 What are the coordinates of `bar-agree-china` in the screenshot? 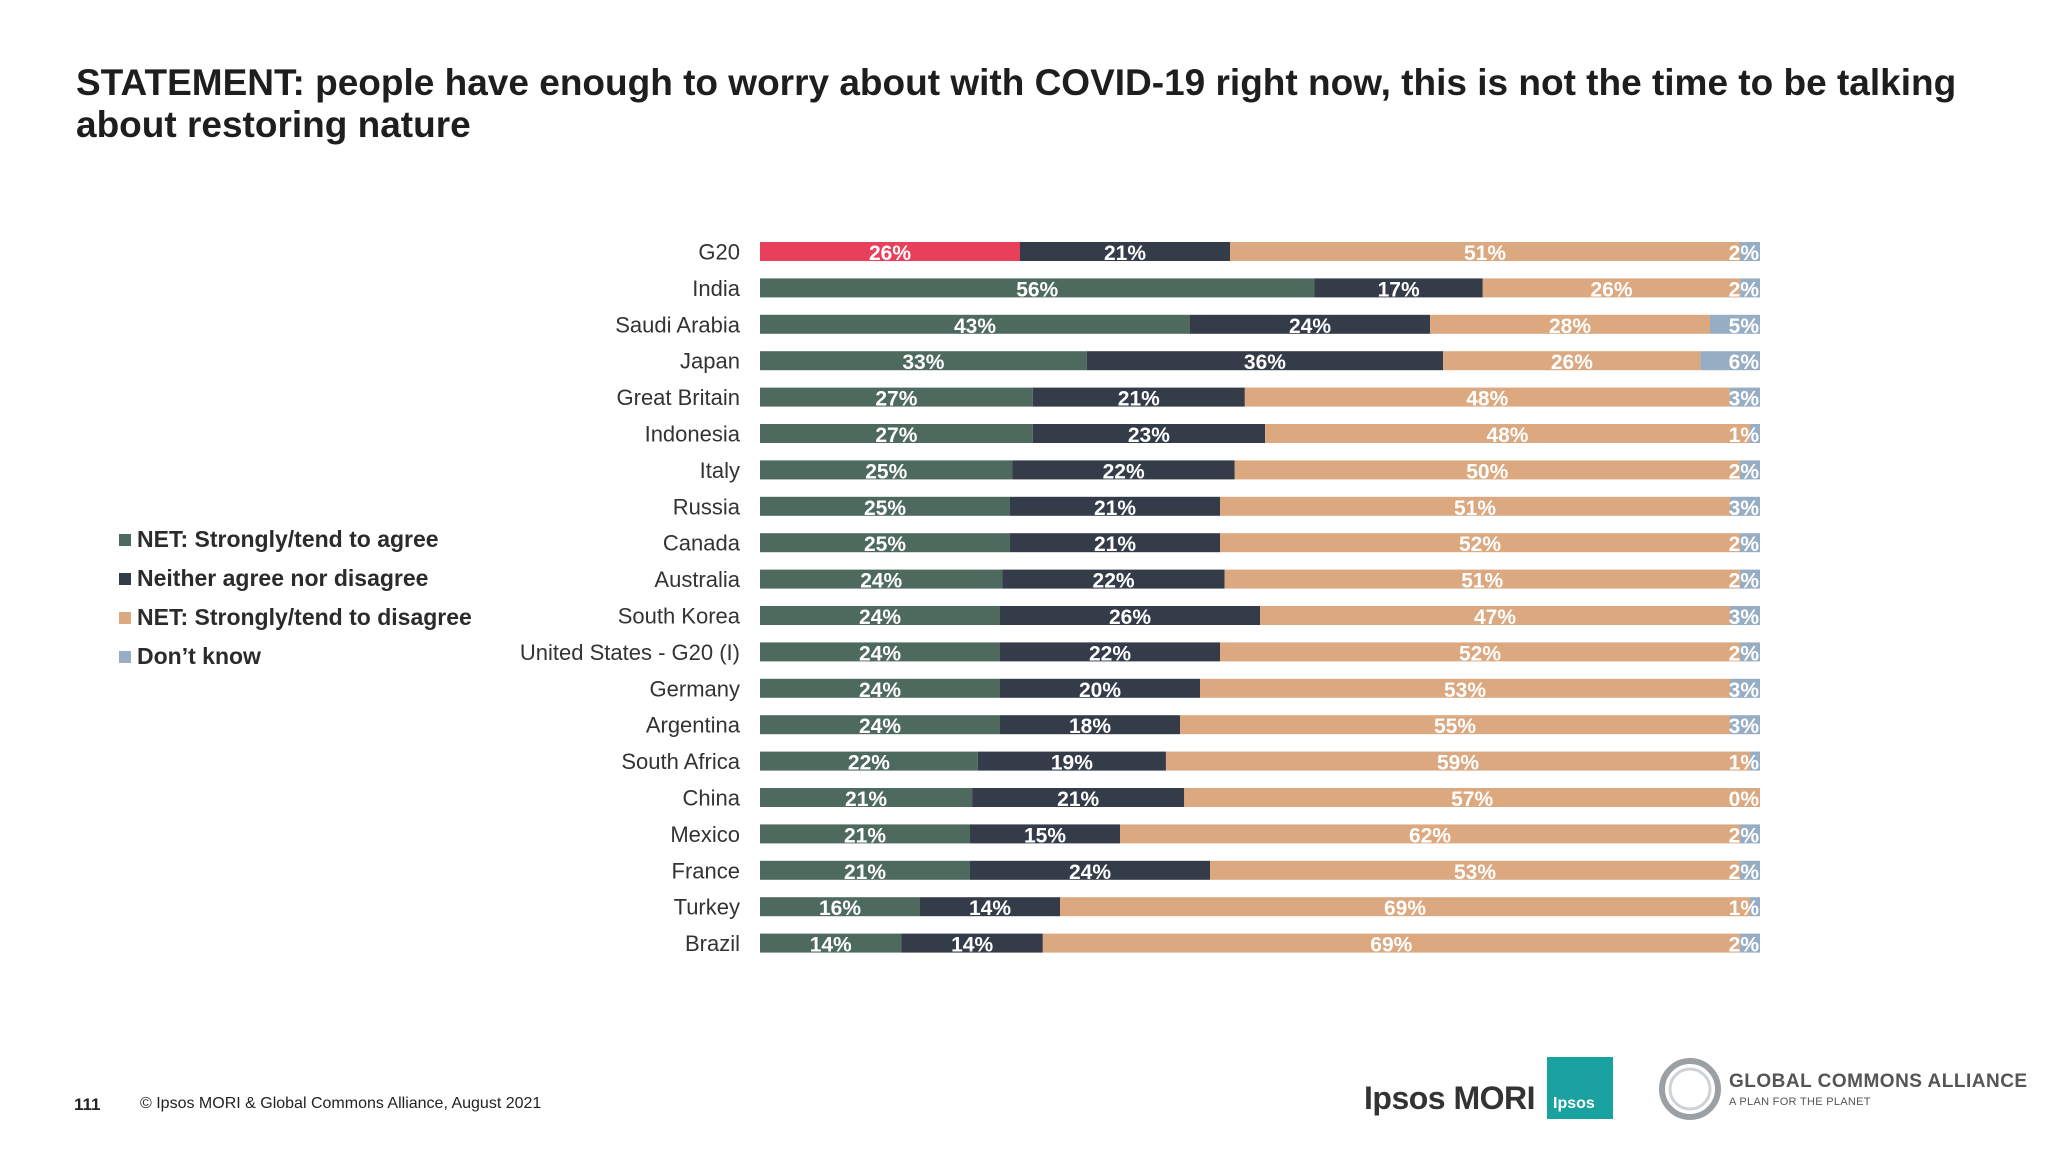 It's located at (866, 797).